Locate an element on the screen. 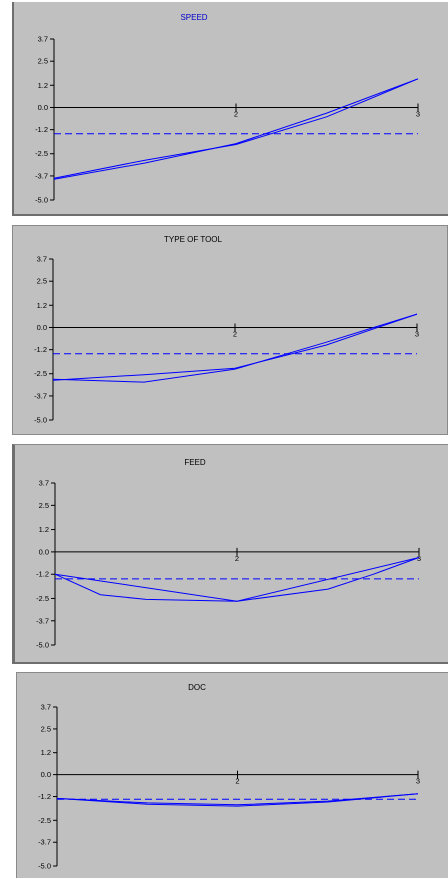 This screenshot has width=448, height=879. chart-title: FEED is located at coordinates (195, 462).